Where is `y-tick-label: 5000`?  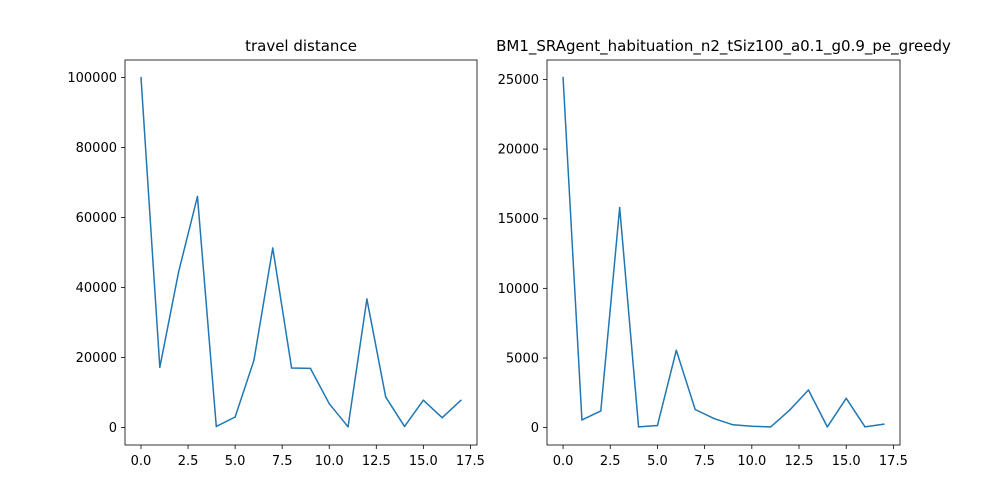
y-tick-label: 5000 is located at coordinates (522, 358).